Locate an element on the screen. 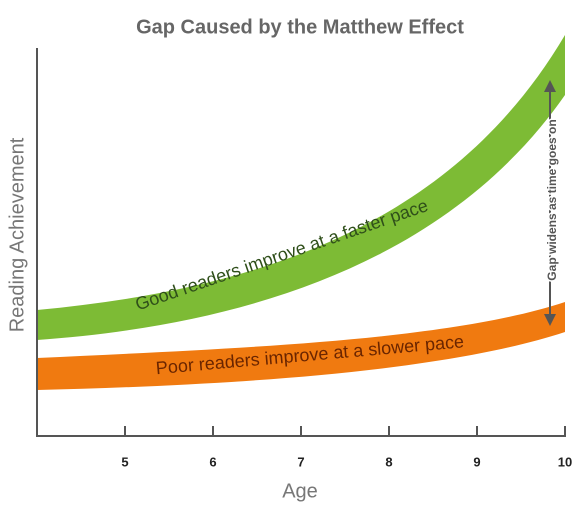 The height and width of the screenshot is (511, 580). x-tick-label: 8 is located at coordinates (388, 461).